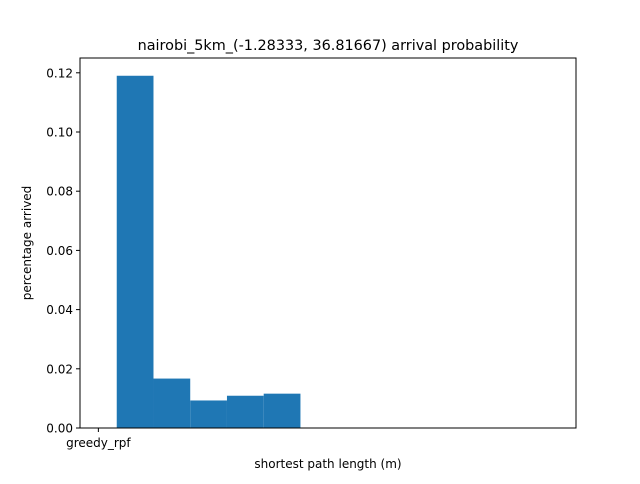 Image resolution: width=640 pixels, height=484 pixels. What do you see at coordinates (59, 369) in the screenshot?
I see `y-tick-label-1: 0.02` at bounding box center [59, 369].